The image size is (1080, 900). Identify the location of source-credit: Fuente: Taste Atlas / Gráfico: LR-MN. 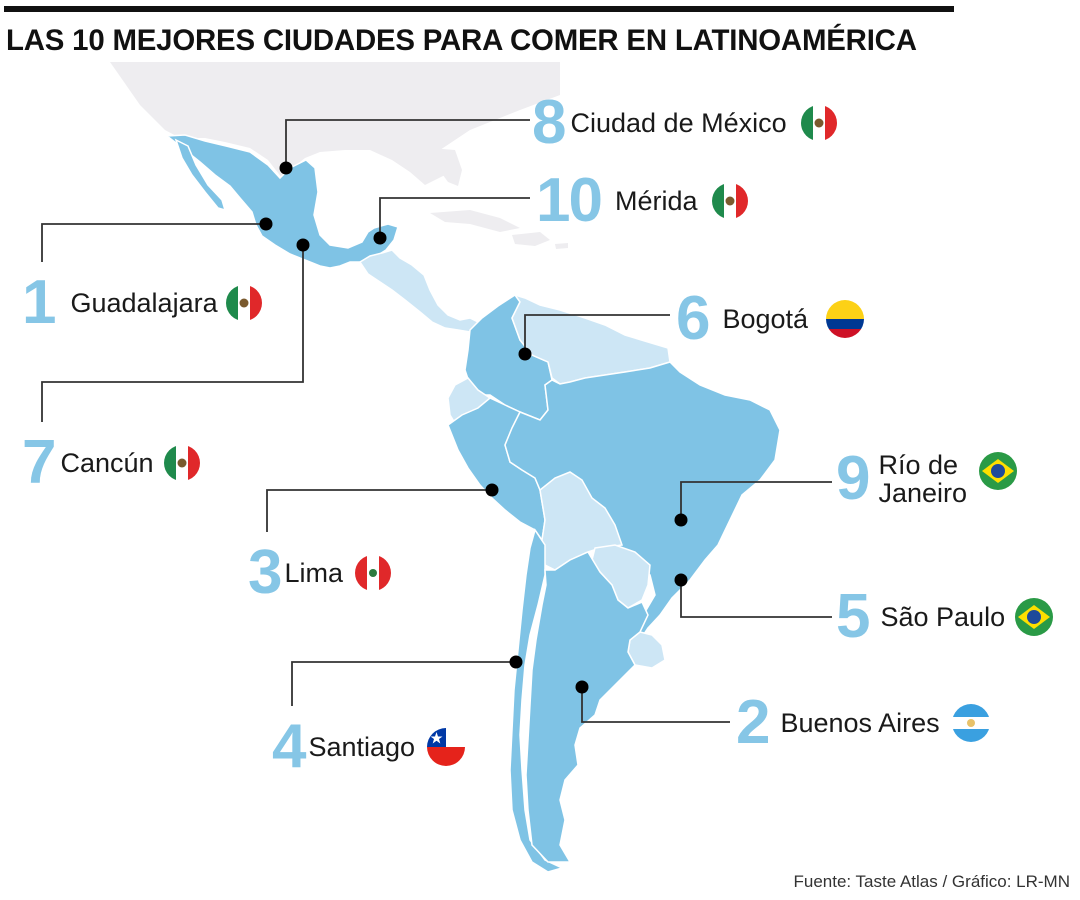
(931, 881).